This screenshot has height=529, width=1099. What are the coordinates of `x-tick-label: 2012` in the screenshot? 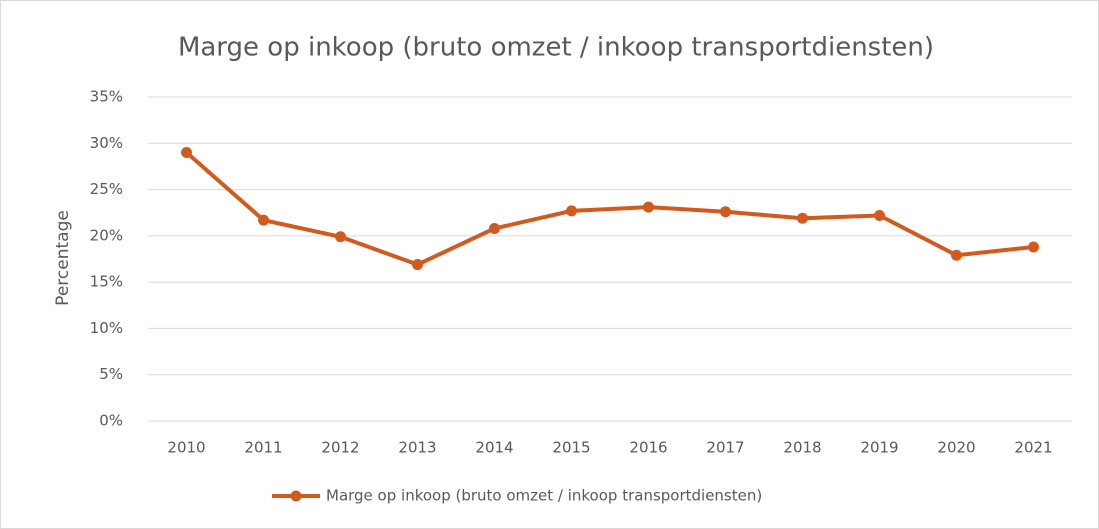 It's located at (340, 448).